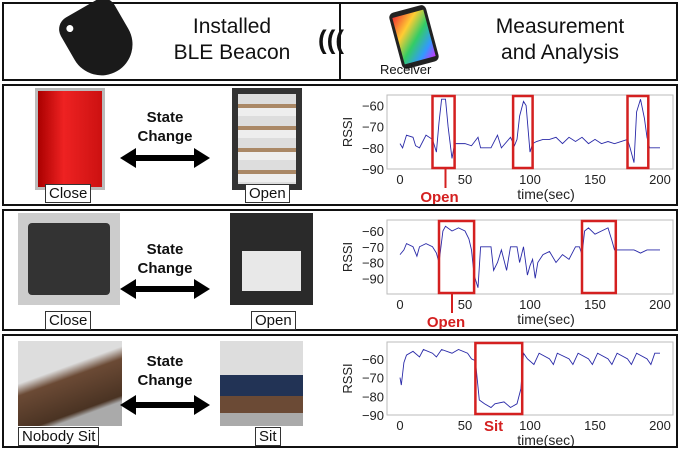 The height and width of the screenshot is (450, 680). Describe the element at coordinates (261, 383) in the screenshot. I see `person-sitting-photo` at that location.